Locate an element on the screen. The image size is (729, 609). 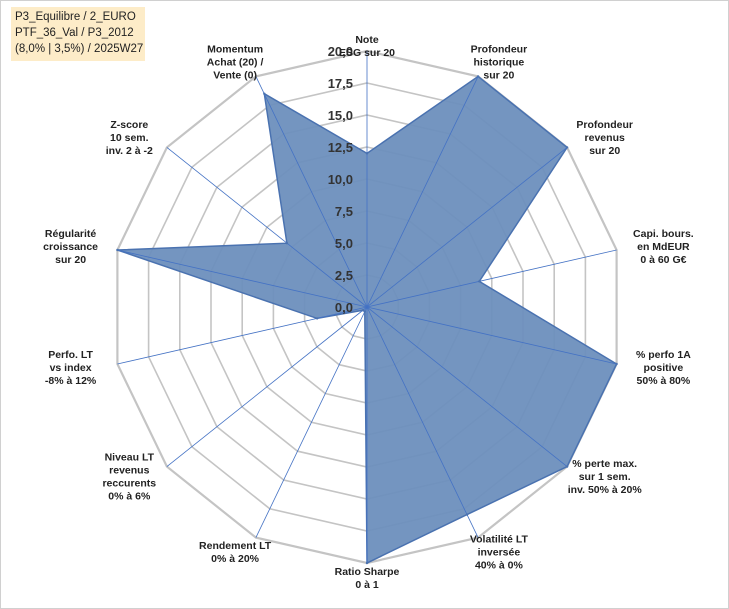
axis-label-line: croissance is located at coordinates (70, 247).